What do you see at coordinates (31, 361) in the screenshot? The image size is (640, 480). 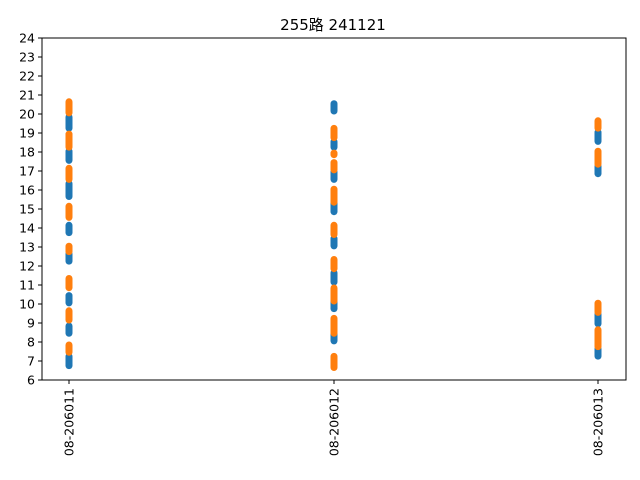 I see `y-tick-label: 7` at bounding box center [31, 361].